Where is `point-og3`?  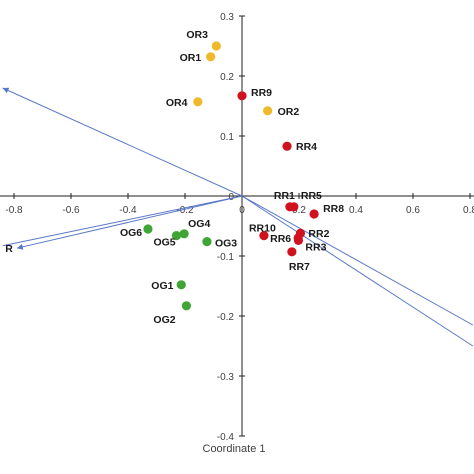
point-og3 is located at coordinates (207, 242).